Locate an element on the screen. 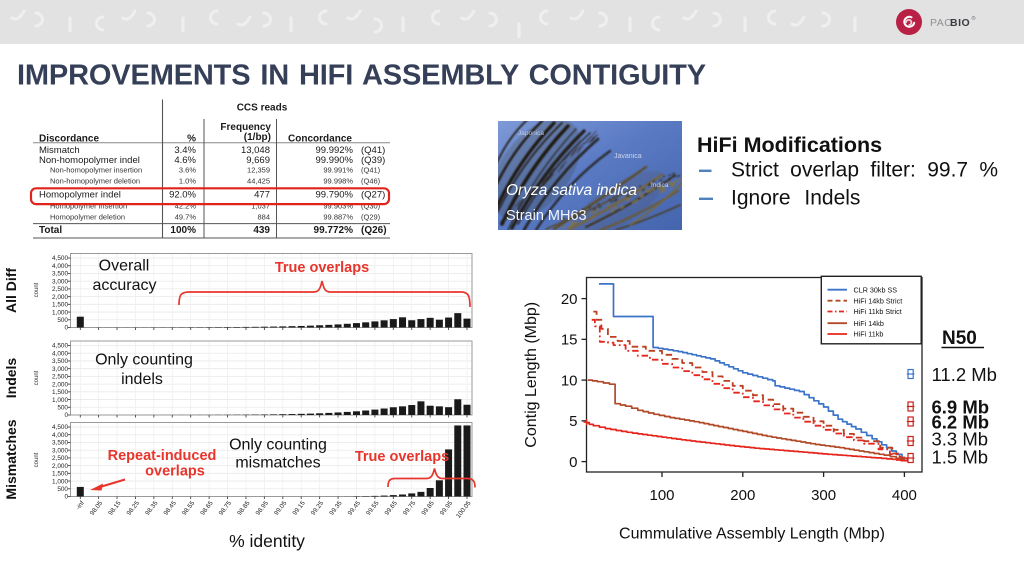  svg-text: 1.5 Mb is located at coordinates (960, 457).